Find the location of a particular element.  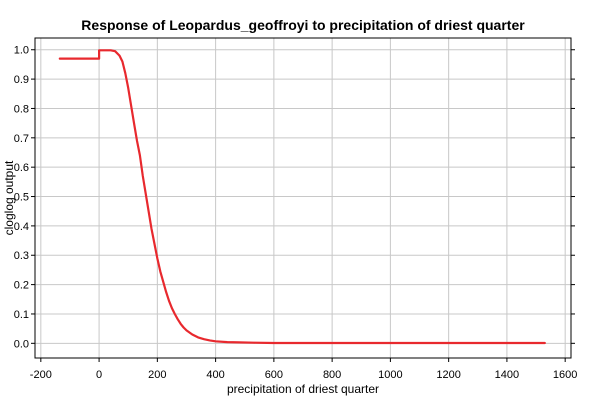

y-tick-label: 0.0 is located at coordinates (21, 344).